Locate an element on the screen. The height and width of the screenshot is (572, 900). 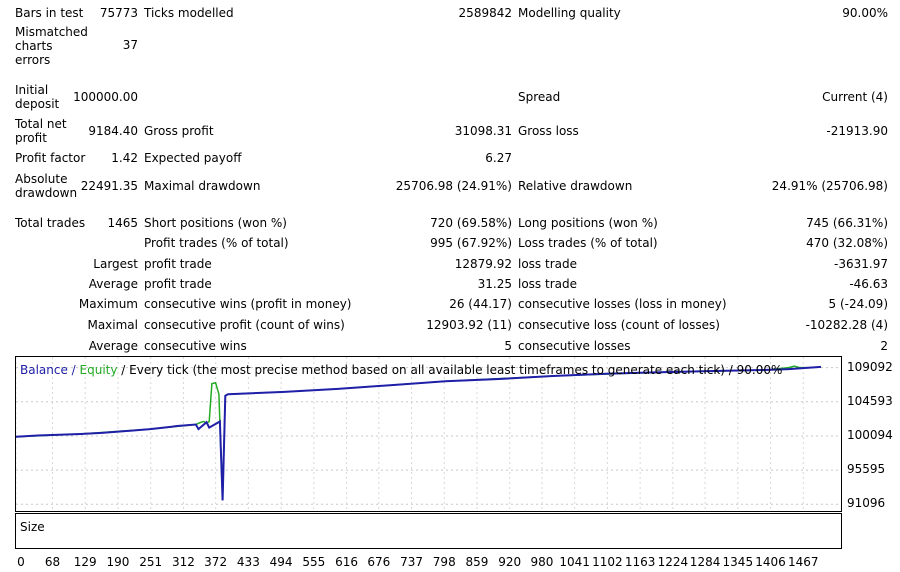
x-tick-label: 676 is located at coordinates (379, 562).